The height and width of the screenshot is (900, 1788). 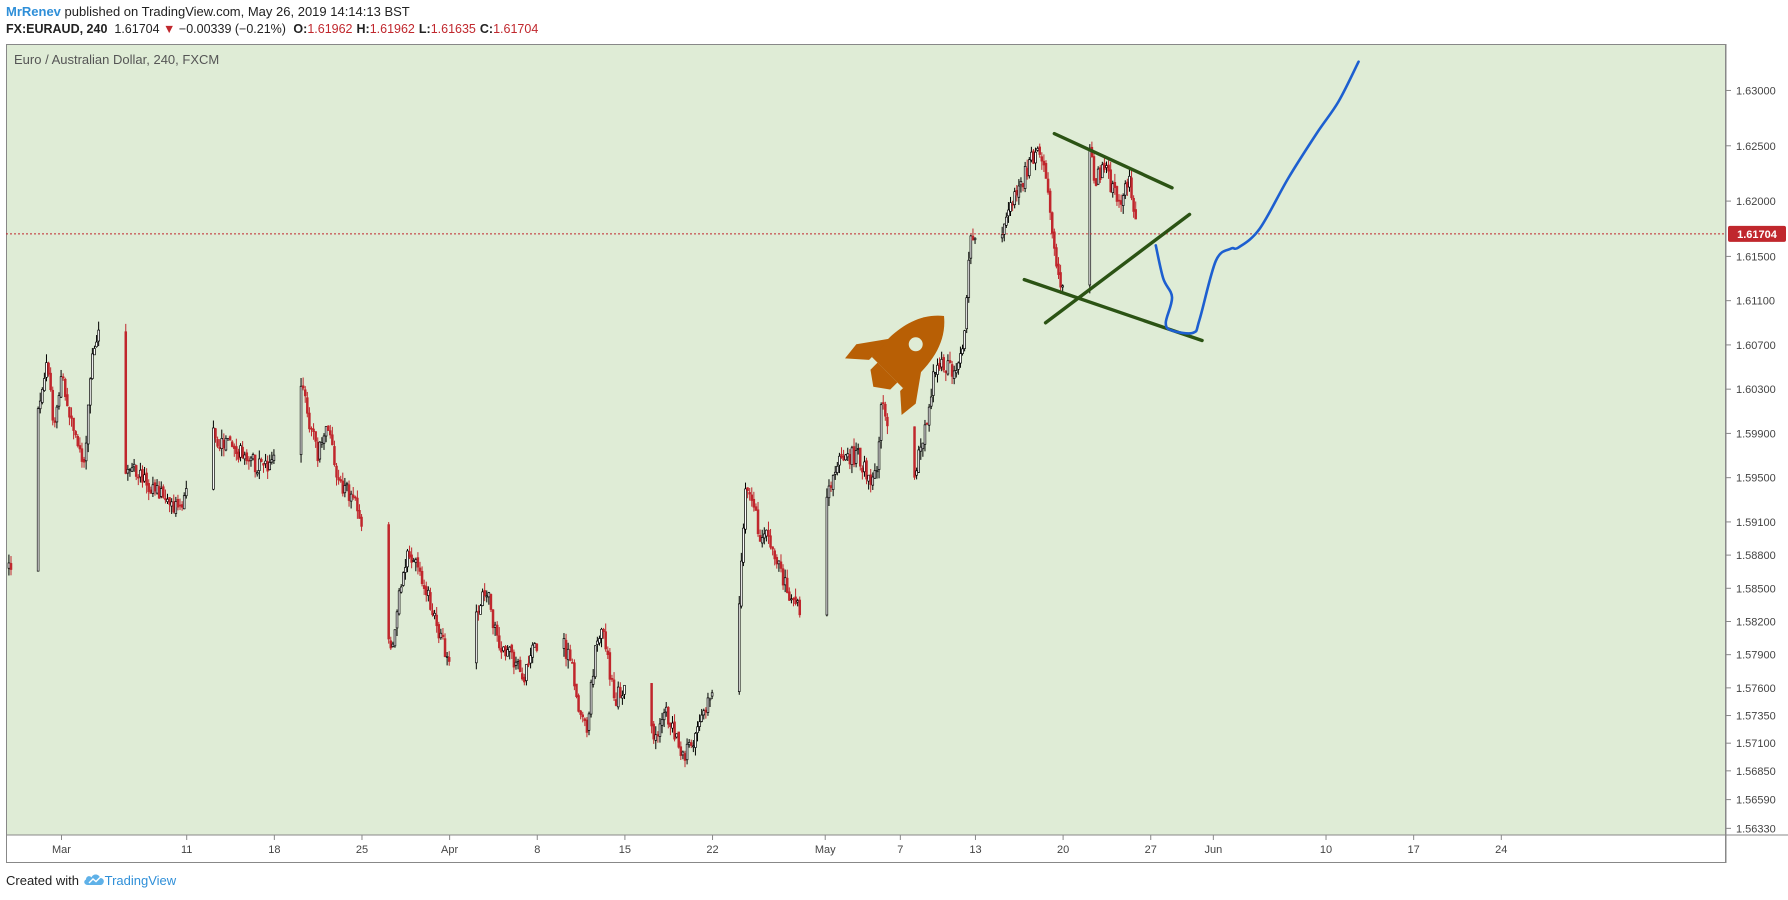 I want to click on time-scale, so click(x=866, y=849).